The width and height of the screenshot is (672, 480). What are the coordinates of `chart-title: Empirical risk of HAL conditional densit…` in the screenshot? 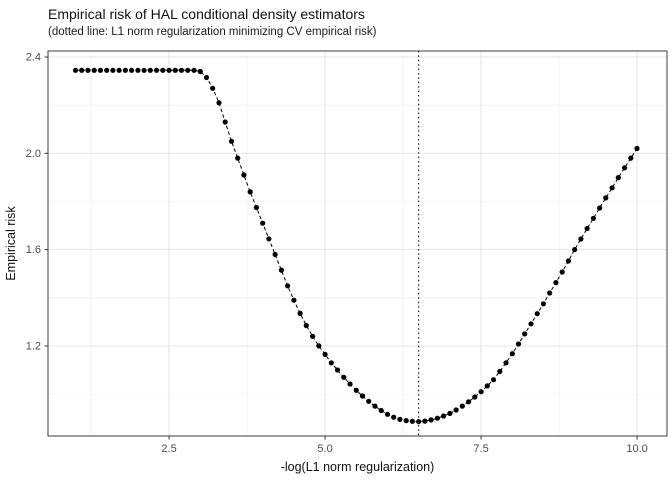 It's located at (206, 14).